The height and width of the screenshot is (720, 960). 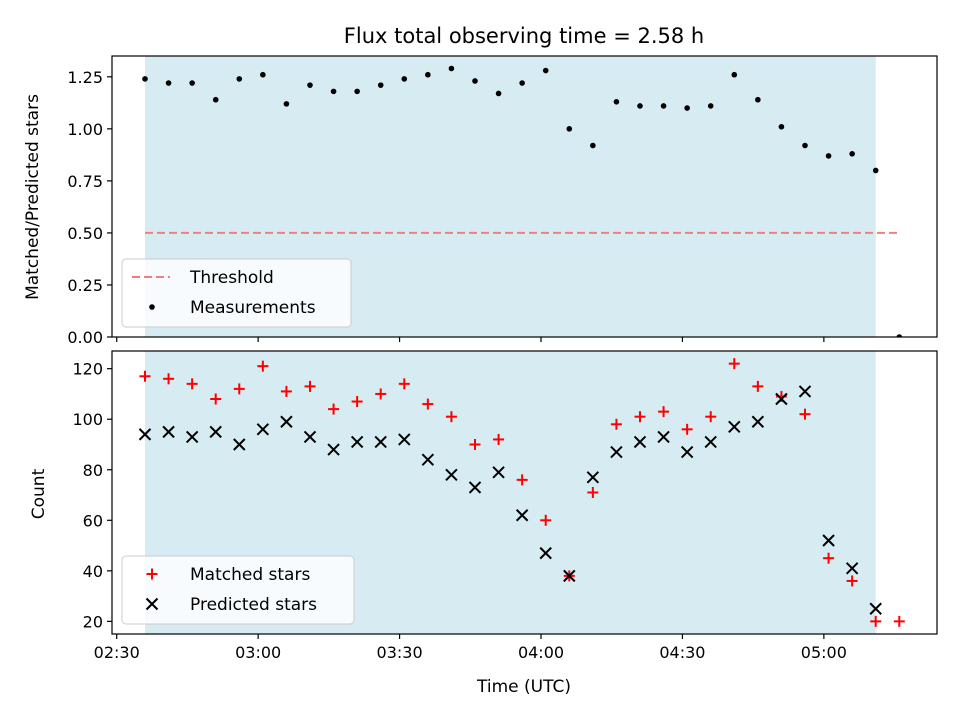 What do you see at coordinates (93, 520) in the screenshot?
I see `y-tick-label: 60` at bounding box center [93, 520].